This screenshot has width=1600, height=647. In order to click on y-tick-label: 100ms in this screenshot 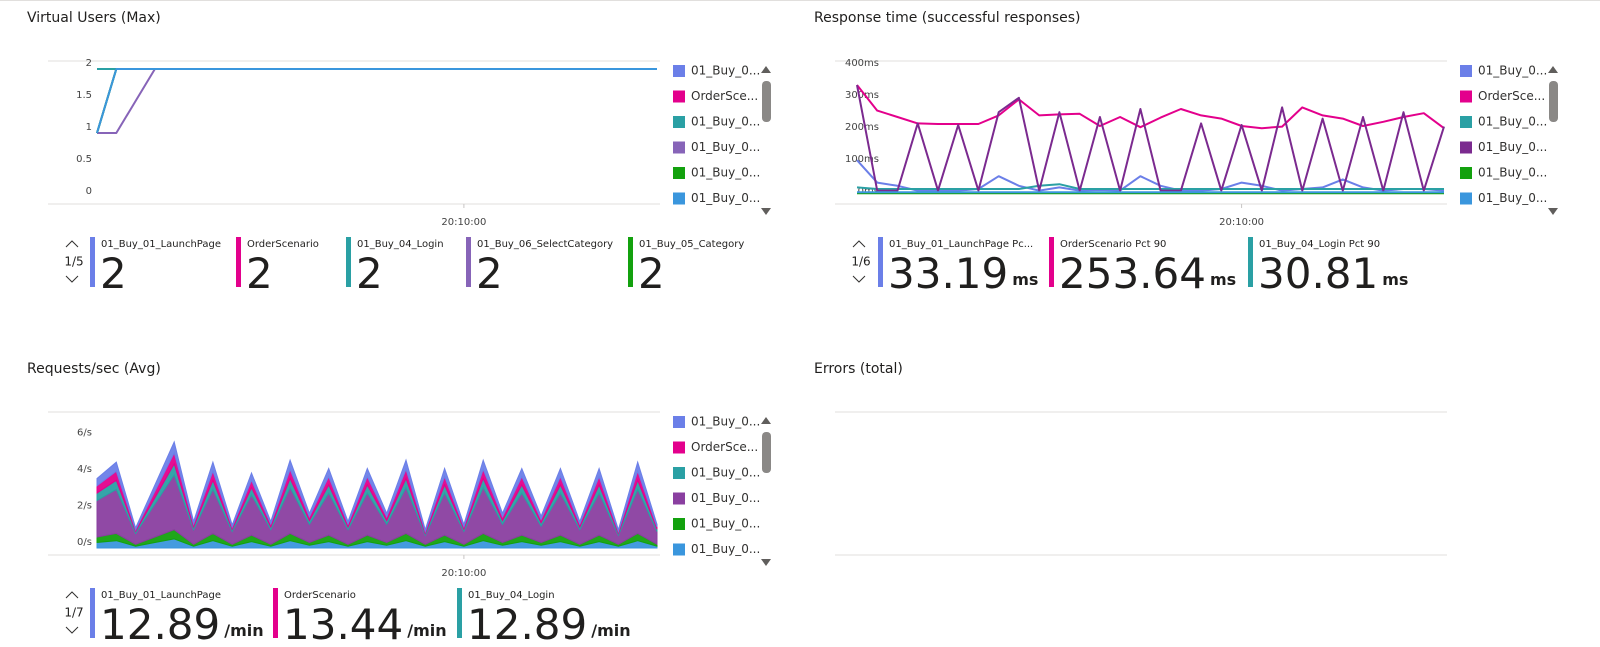, I will do `click(862, 159)`.